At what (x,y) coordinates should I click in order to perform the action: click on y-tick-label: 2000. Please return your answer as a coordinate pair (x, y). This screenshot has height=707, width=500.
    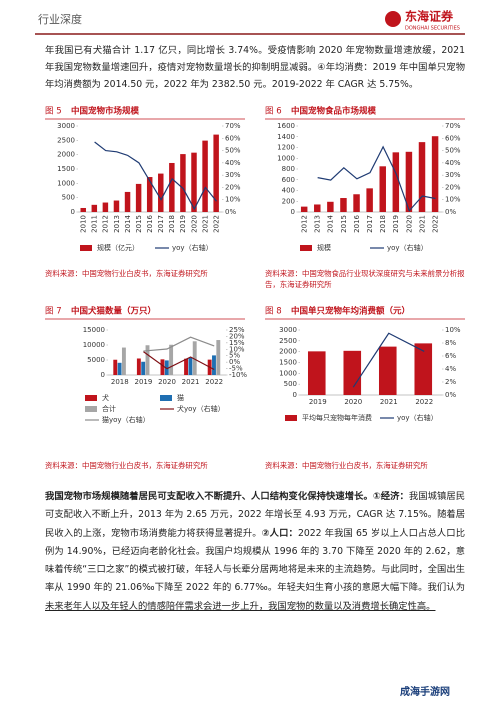
    Looking at the image, I should click on (288, 352).